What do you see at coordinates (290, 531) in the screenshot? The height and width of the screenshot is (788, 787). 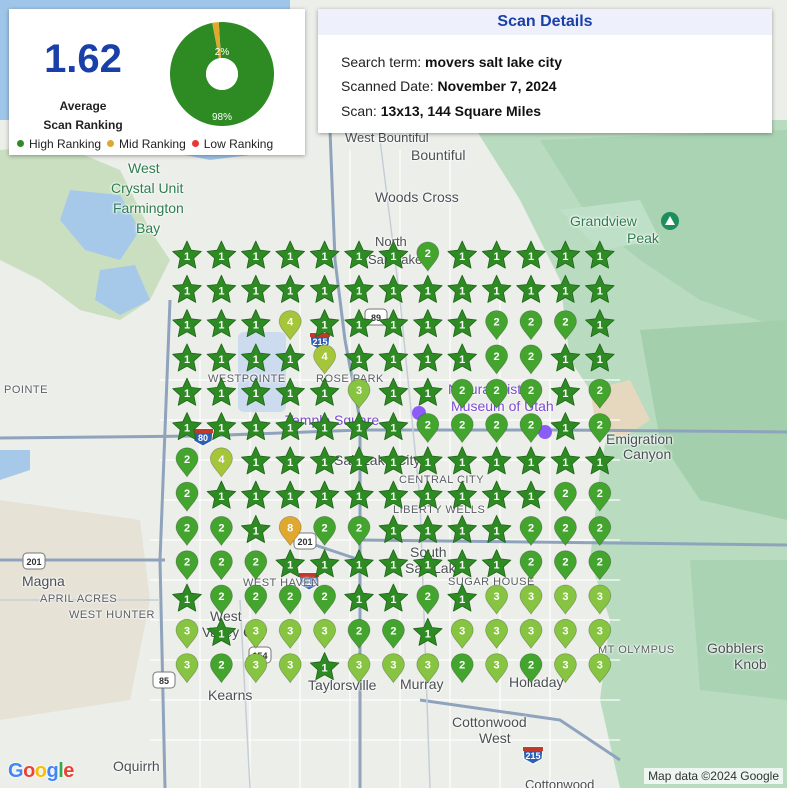 I see `ranking-marker: 8` at bounding box center [290, 531].